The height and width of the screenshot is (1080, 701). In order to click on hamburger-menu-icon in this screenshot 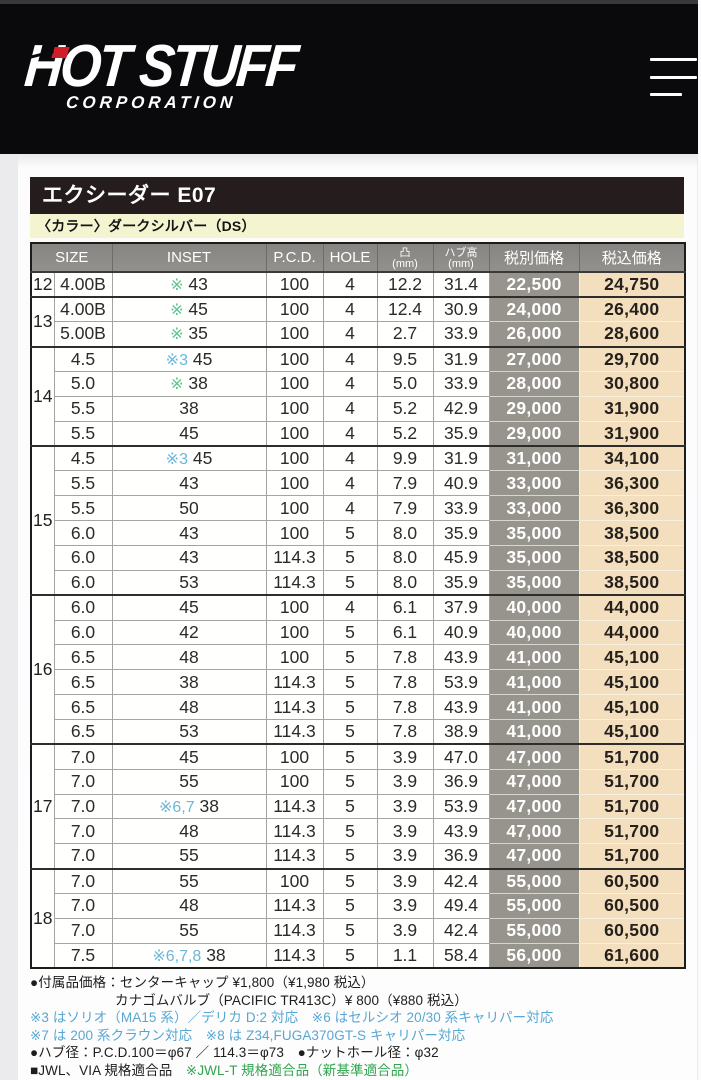, I will do `click(673, 78)`.